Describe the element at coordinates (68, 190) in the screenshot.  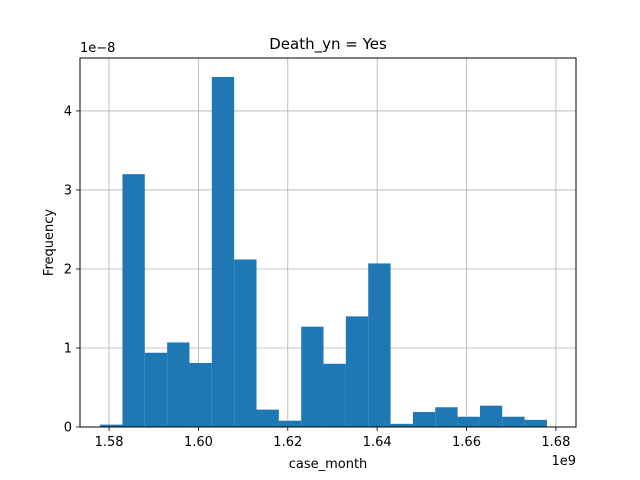
I see `y-tick-label: 3` at that location.